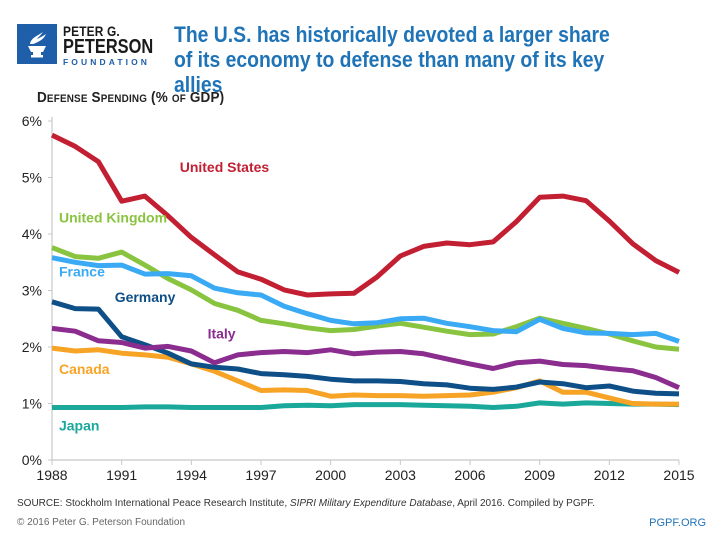 Image resolution: width=720 pixels, height=540 pixels. I want to click on y-tick-label: 2%, so click(32, 347).